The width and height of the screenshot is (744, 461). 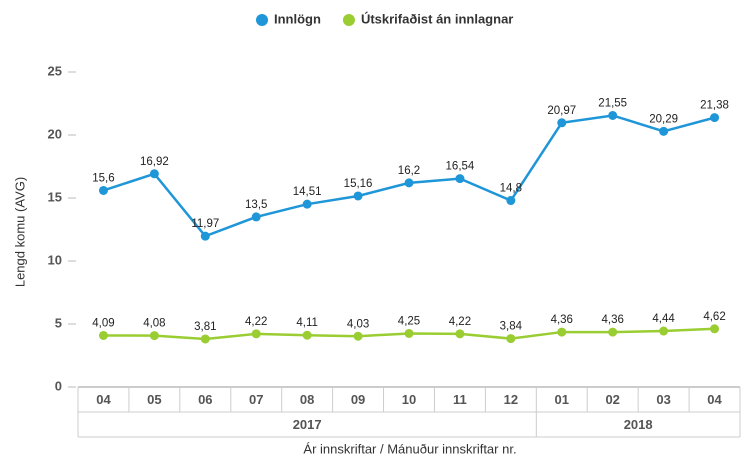 I want to click on data-label: 21,55, so click(x=612, y=104).